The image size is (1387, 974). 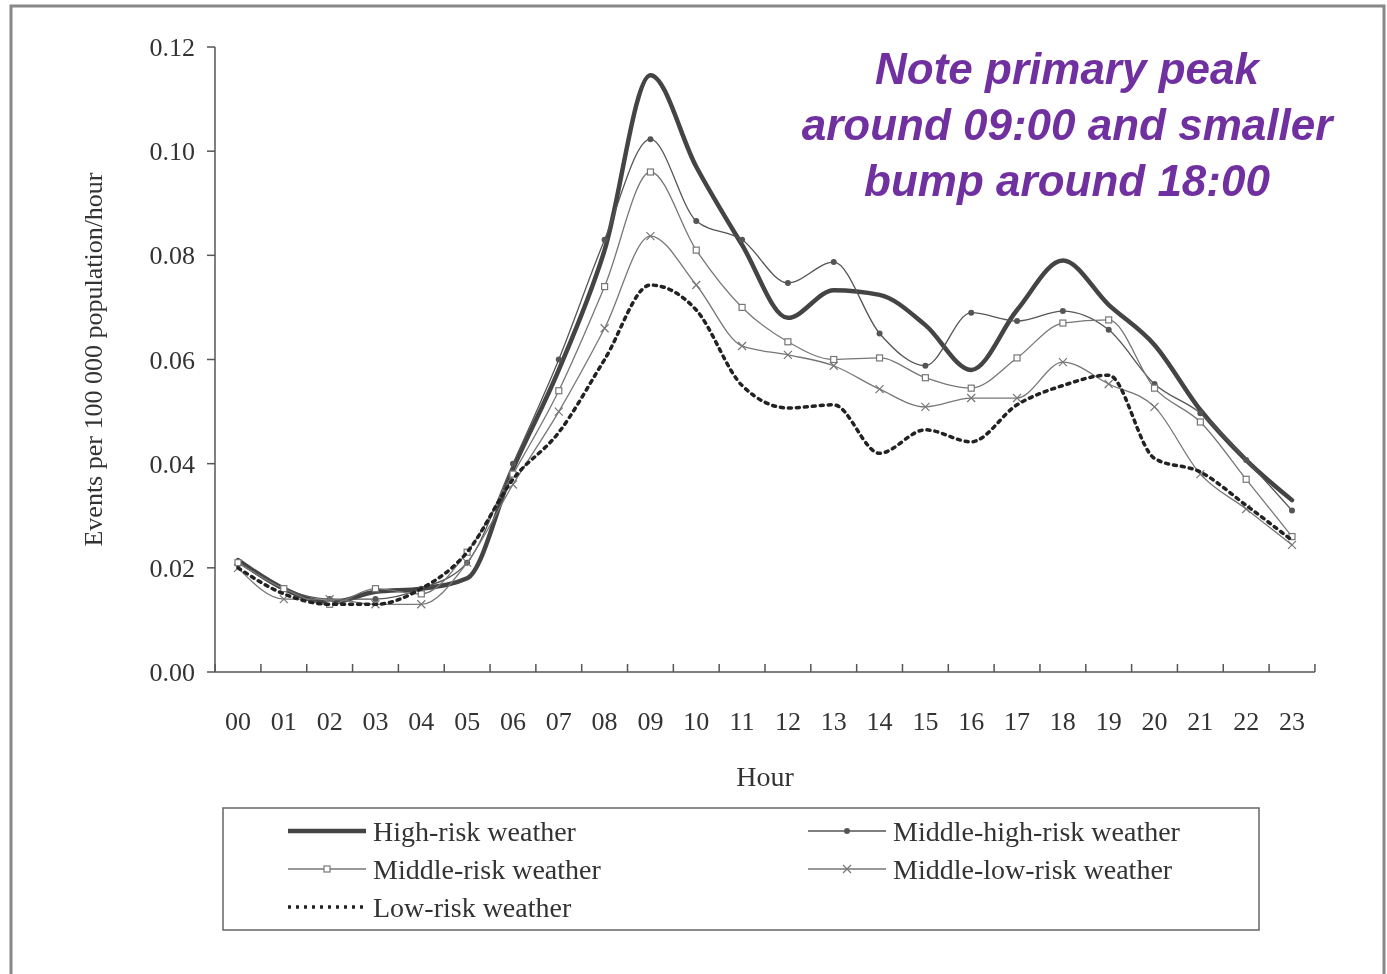 What do you see at coordinates (467, 721) in the screenshot?
I see `x-tick-label: 05` at bounding box center [467, 721].